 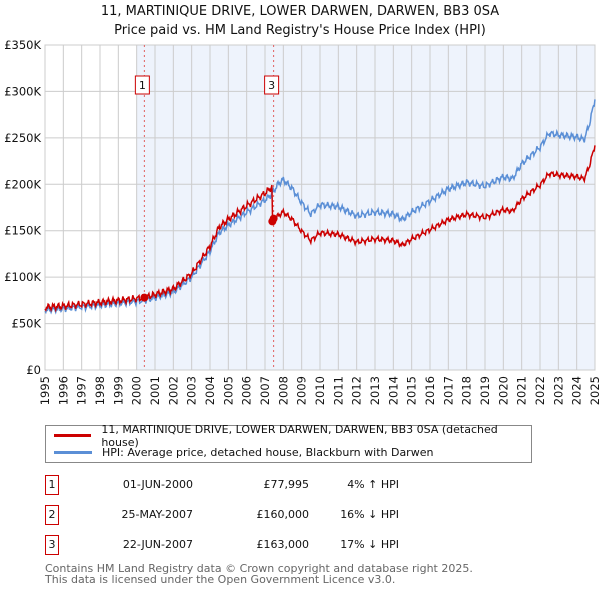 What do you see at coordinates (302, 390) in the screenshot?
I see `x-tick-label: 2009` at bounding box center [302, 390].